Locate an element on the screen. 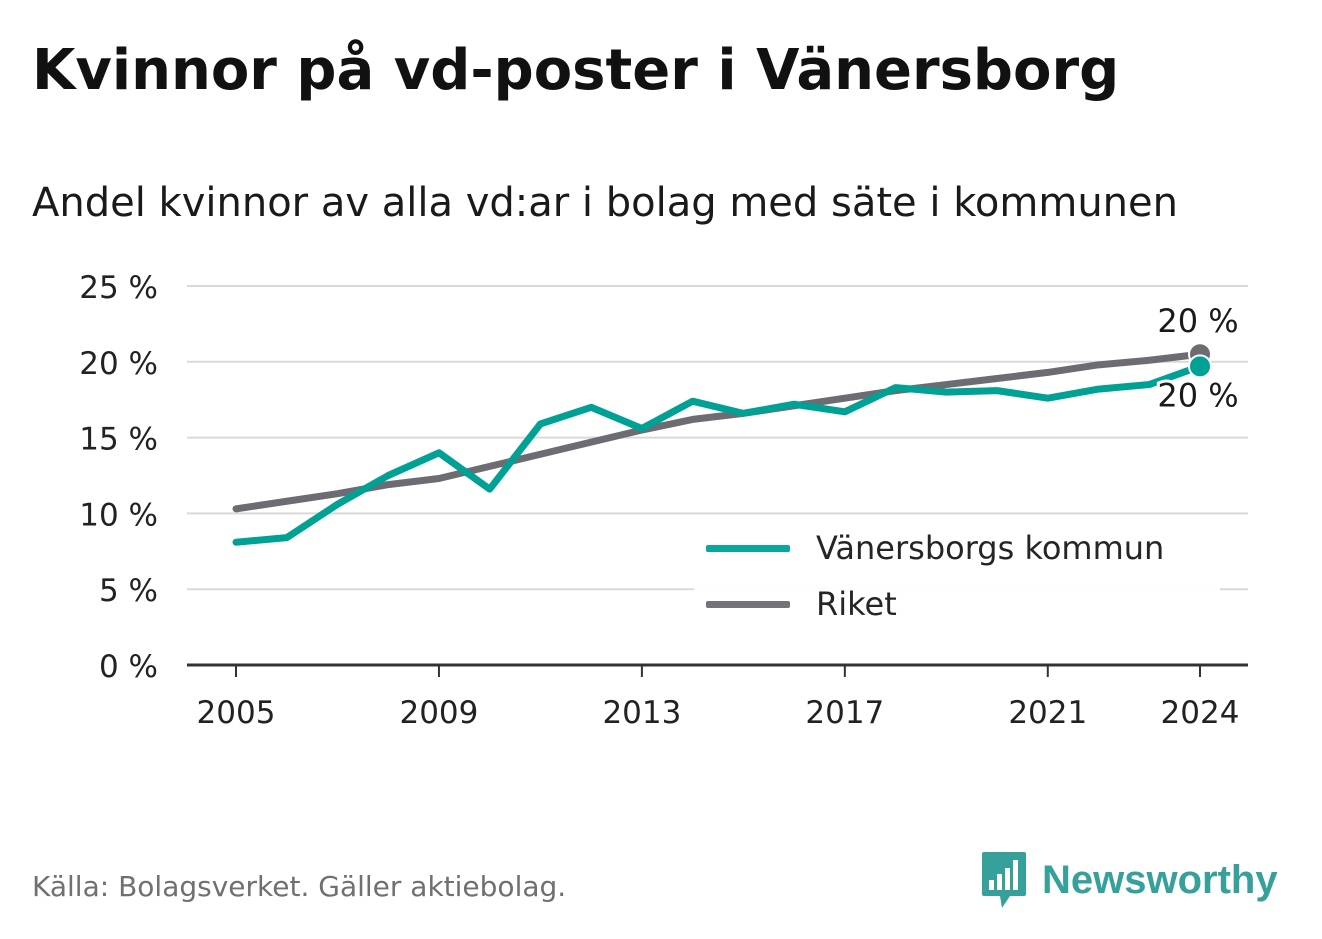 This screenshot has height=939, width=1322. brand-name: Newsworthy is located at coordinates (1160, 879).